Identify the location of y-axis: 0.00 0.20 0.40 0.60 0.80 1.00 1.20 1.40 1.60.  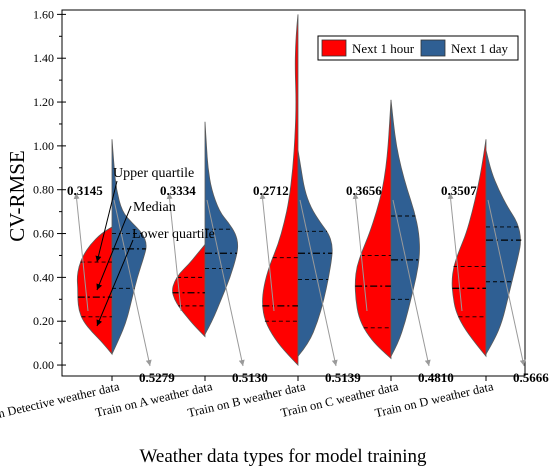
(49, 189).